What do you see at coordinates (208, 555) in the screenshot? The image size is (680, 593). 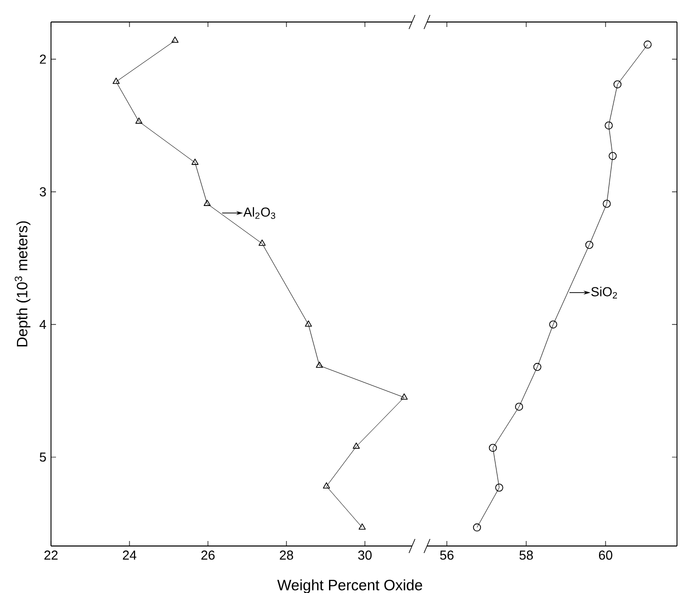 I see `x-tick-label: 26` at bounding box center [208, 555].